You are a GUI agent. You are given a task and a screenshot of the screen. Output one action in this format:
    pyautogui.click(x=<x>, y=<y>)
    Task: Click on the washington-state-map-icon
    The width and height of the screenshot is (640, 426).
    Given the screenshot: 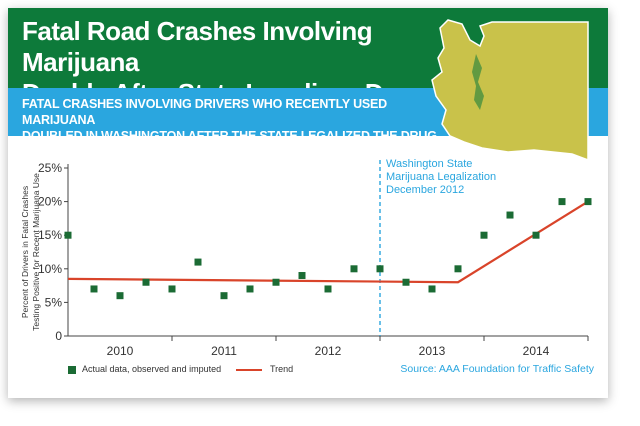 What is the action you would take?
    pyautogui.click(x=510, y=90)
    